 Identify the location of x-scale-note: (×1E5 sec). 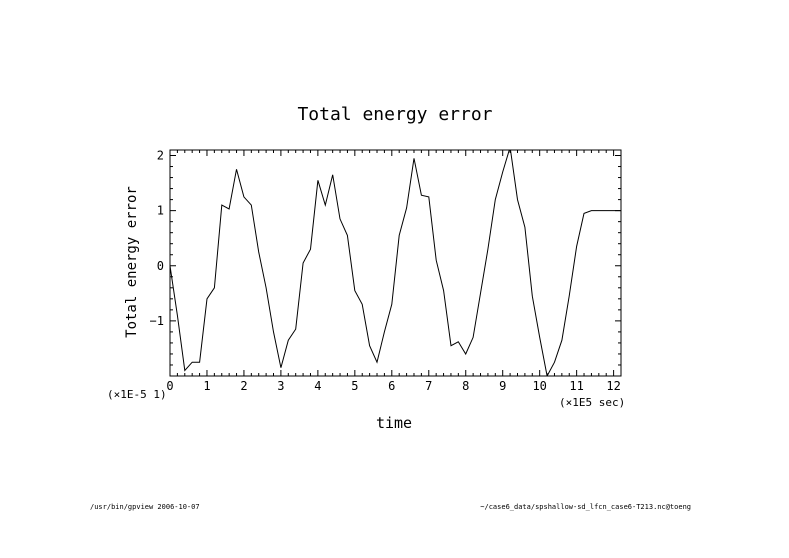
(592, 402).